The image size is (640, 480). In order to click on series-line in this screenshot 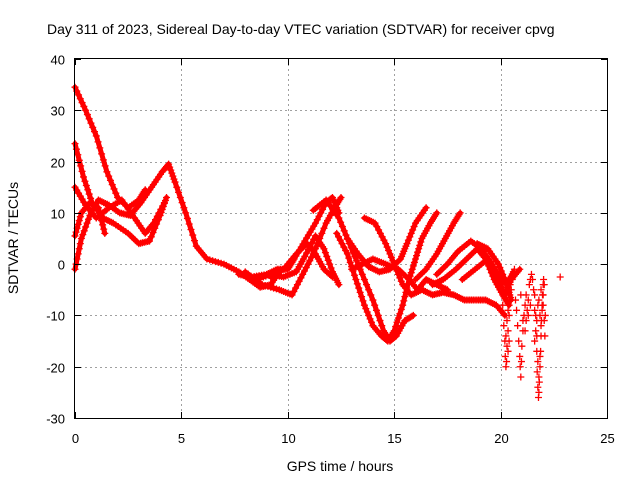, I will do `click(387, 277)`.